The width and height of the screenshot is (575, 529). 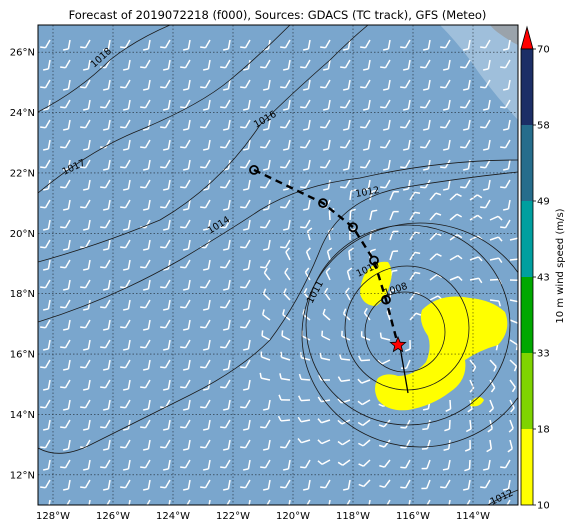 I want to click on longitude-tick-label: 116°W, so click(x=413, y=516).